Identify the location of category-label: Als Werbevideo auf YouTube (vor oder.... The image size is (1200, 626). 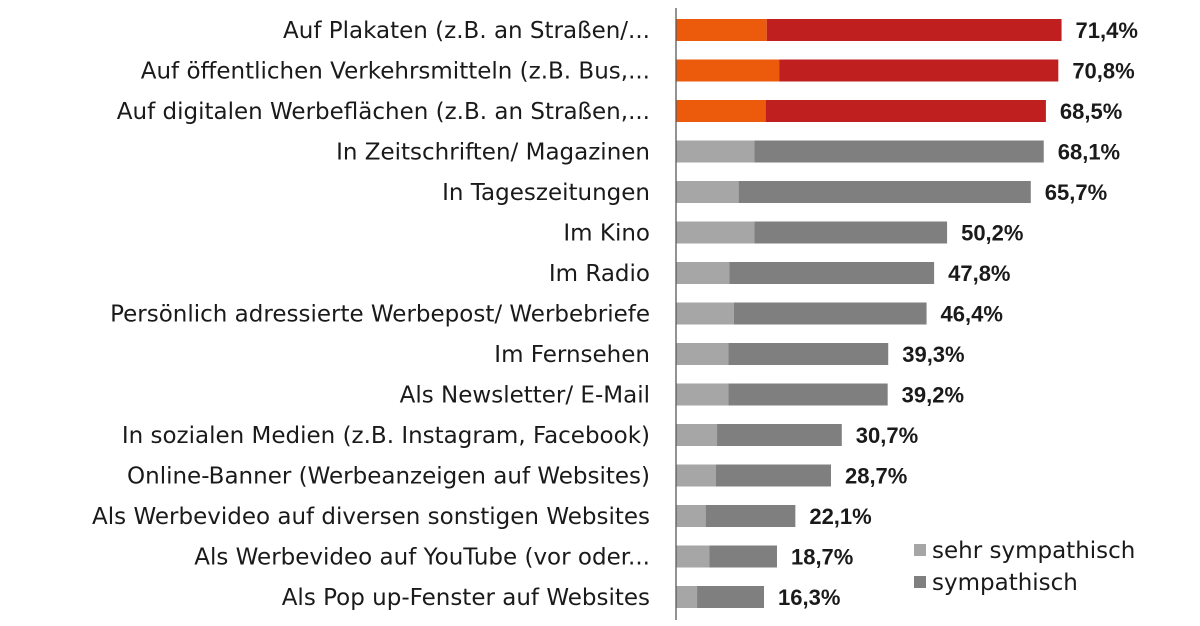
(422, 558).